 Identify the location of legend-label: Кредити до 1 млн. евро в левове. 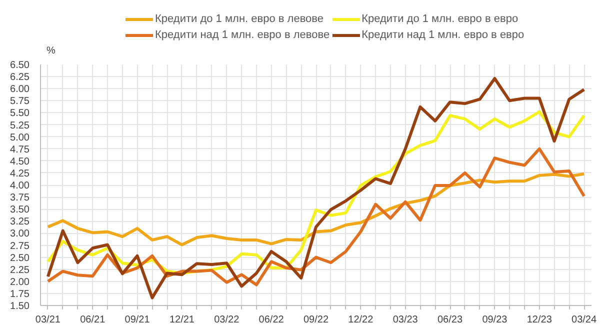
(239, 19).